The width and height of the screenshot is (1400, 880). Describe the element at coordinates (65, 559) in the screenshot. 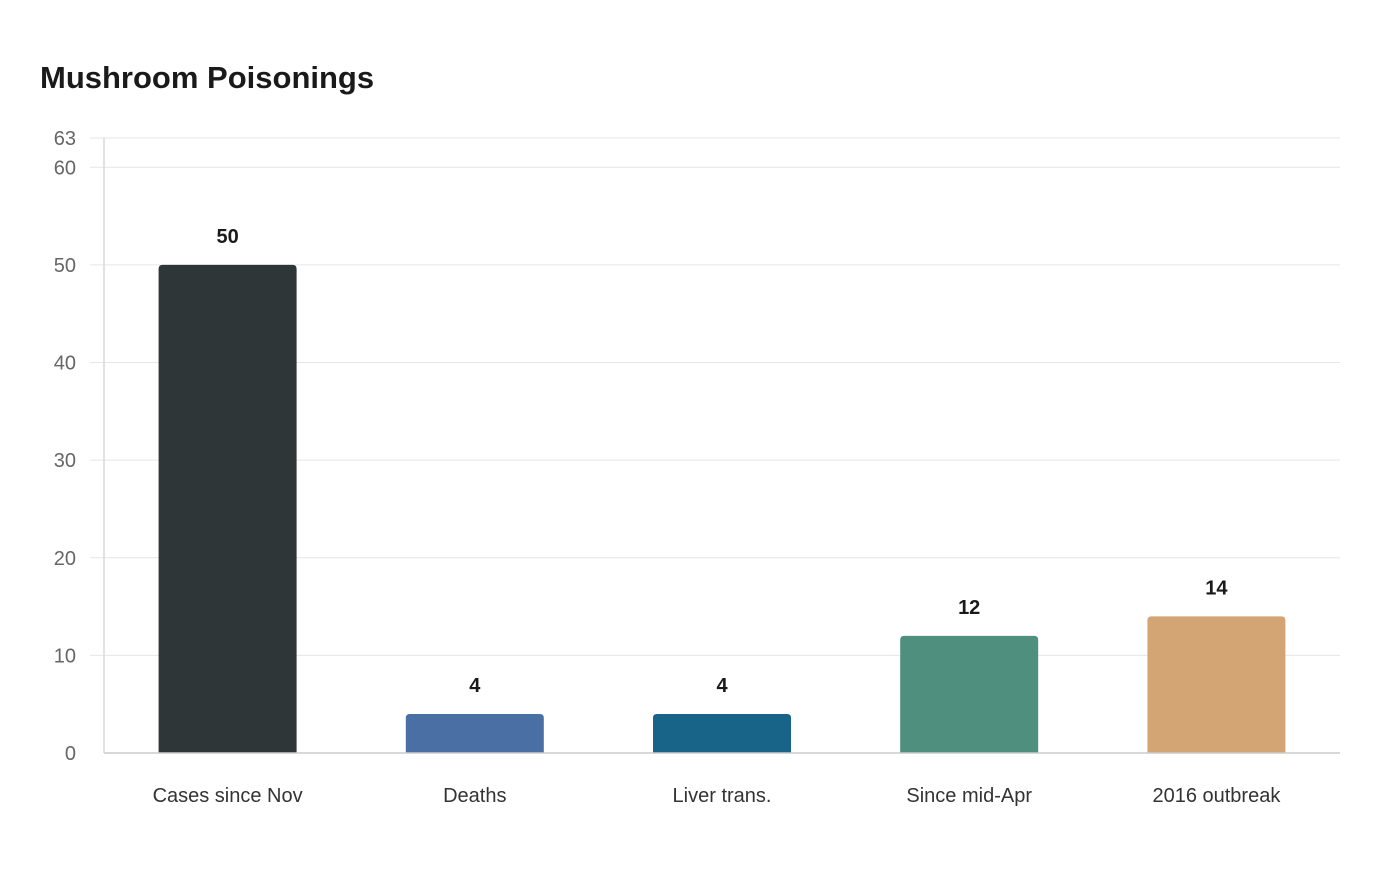

I see `y-tick-label: 20` at that location.